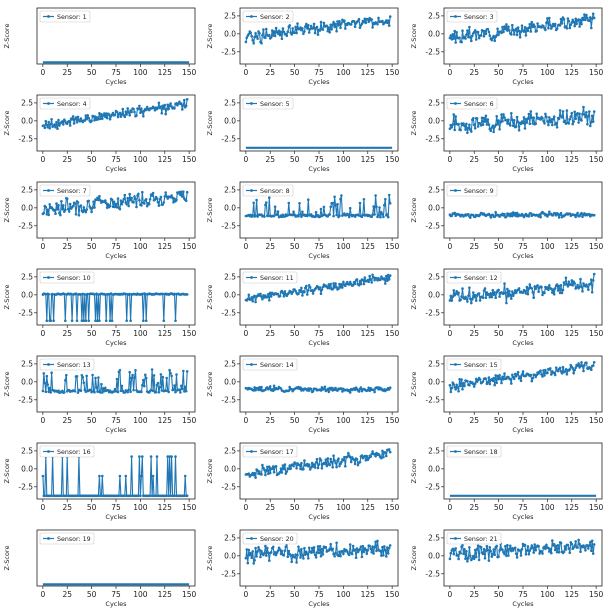  Describe the element at coordinates (230, 556) in the screenshot. I see `y-tick-label: 0.0` at that location.